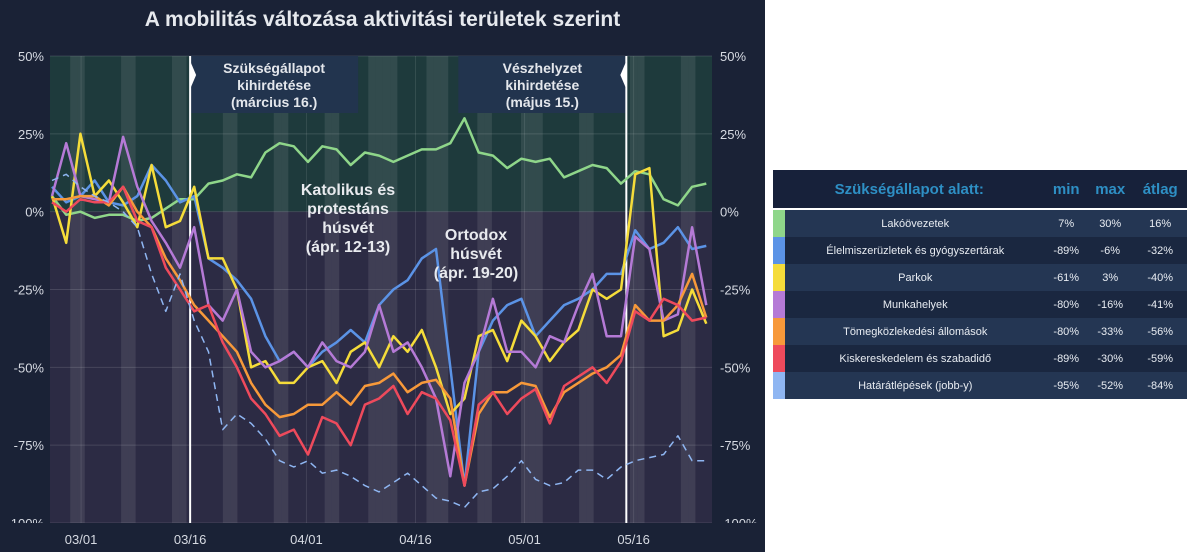 This screenshot has width=1187, height=557. What do you see at coordinates (1110, 304) in the screenshot?
I see `row-max: -16%` at bounding box center [1110, 304].